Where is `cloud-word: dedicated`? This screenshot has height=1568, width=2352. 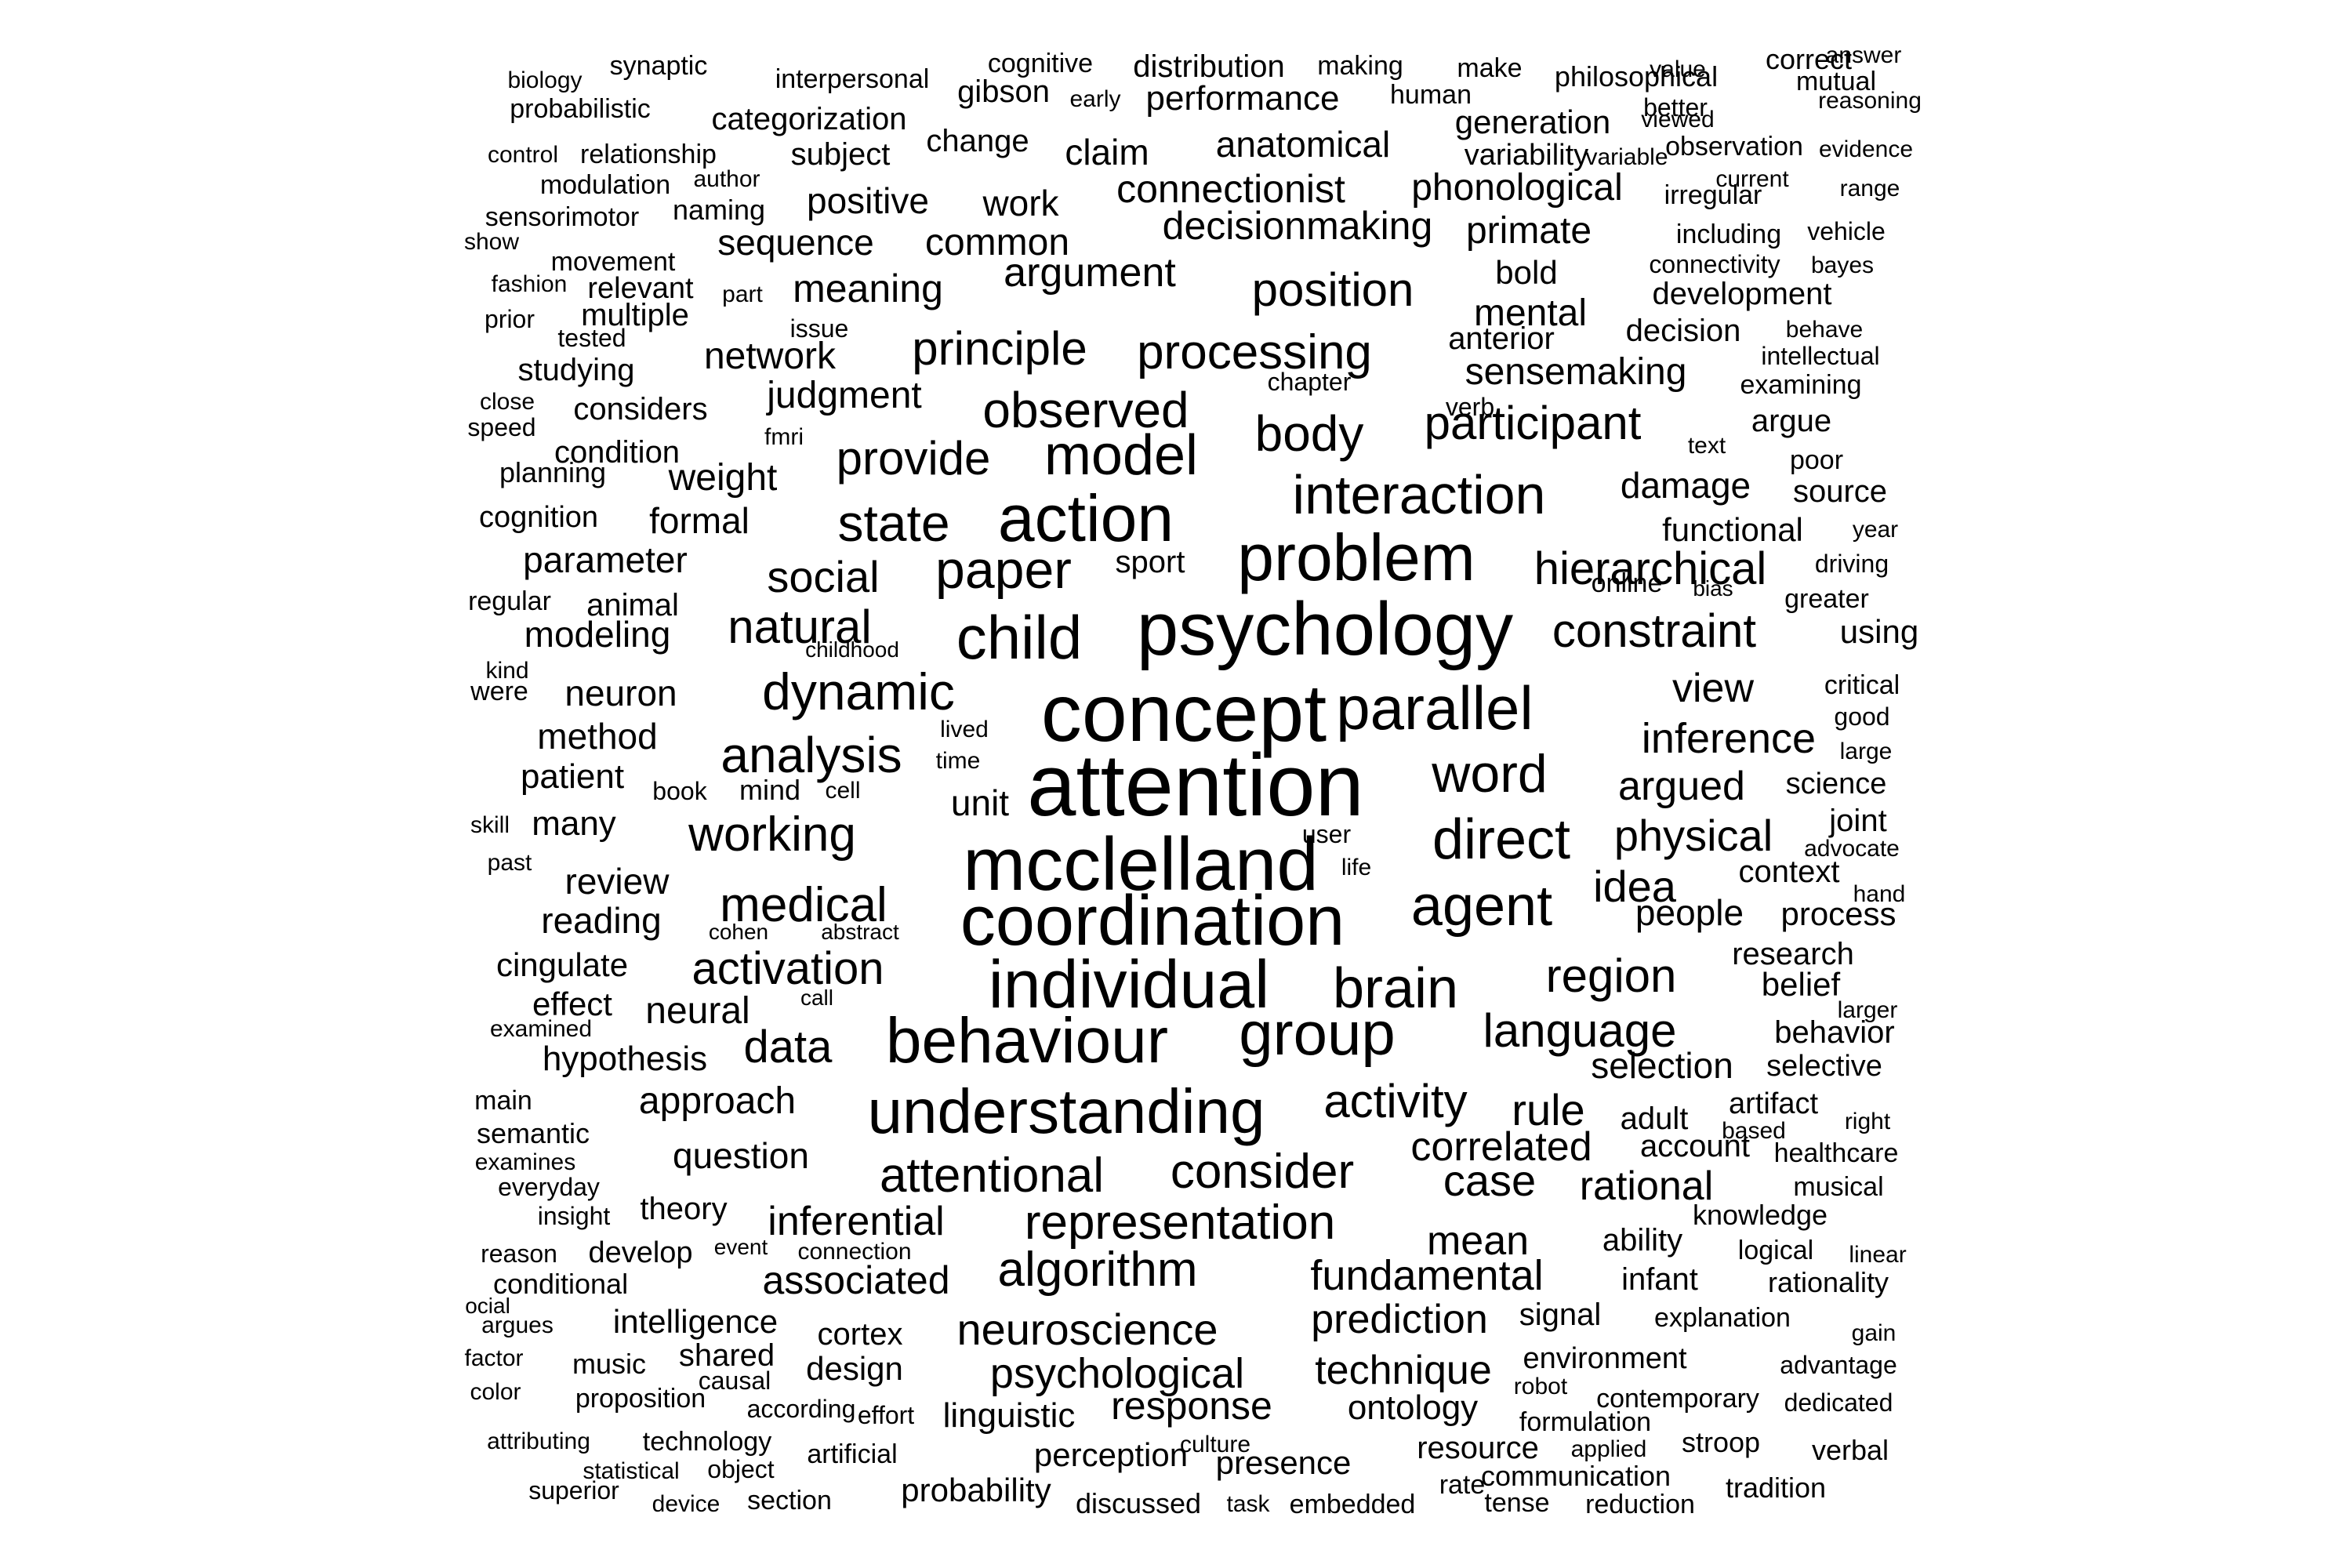
cloud-word: dedicated is located at coordinates (1838, 1402).